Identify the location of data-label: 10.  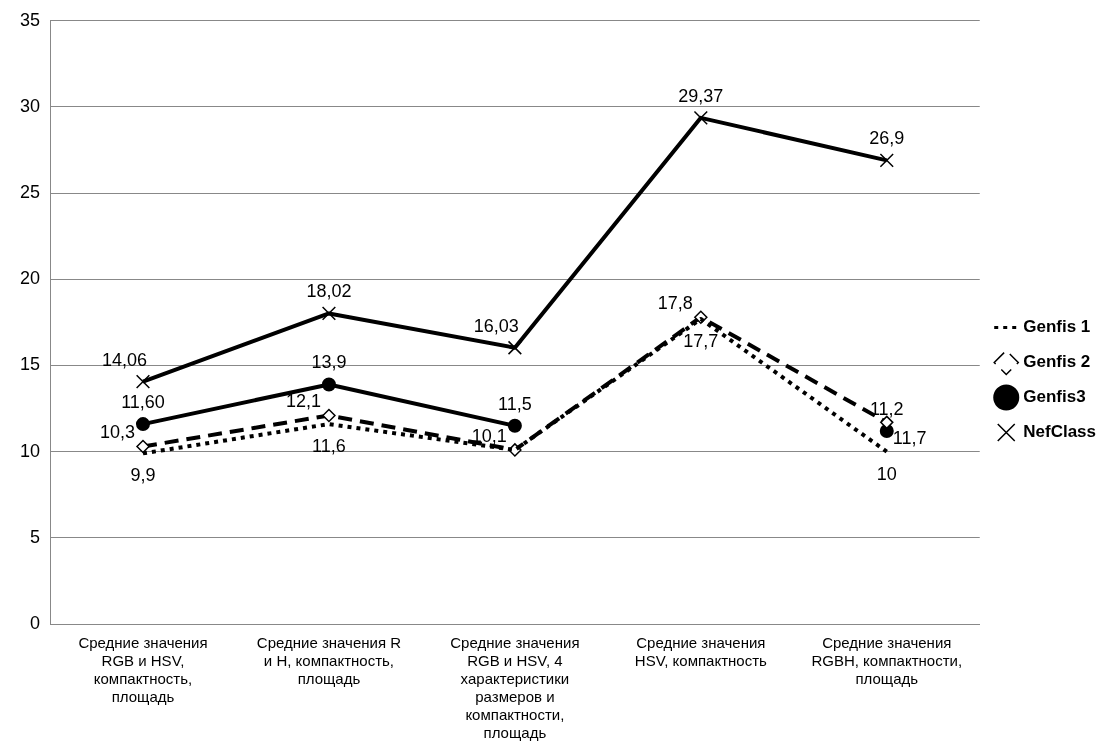
(886, 473).